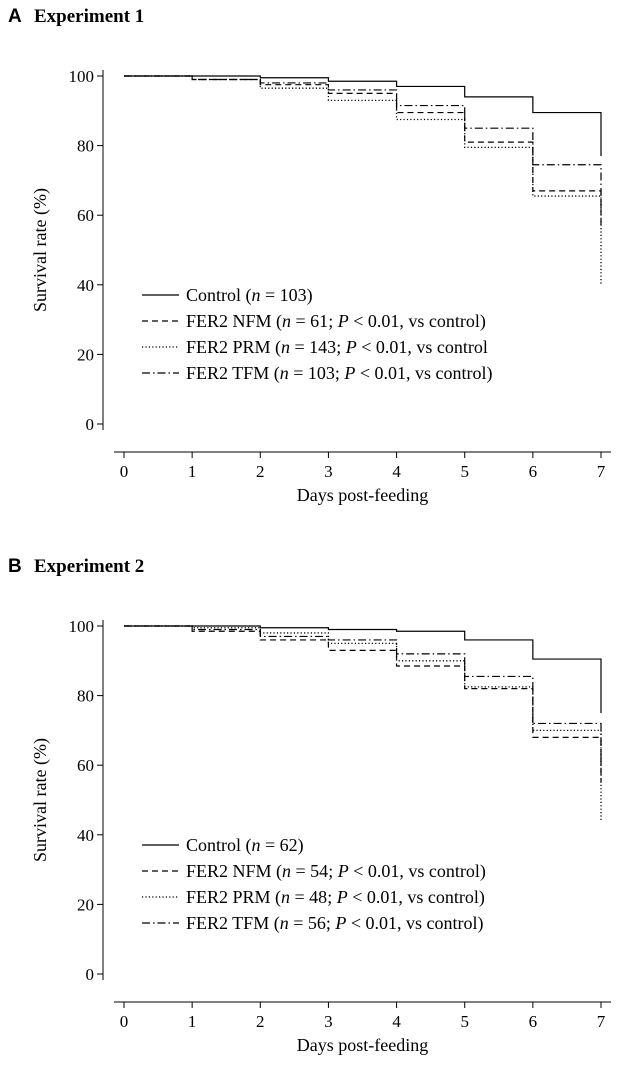 This screenshot has width=624, height=1085. What do you see at coordinates (249, 295) in the screenshot?
I see `legend-entry: Control (n = 103)` at bounding box center [249, 295].